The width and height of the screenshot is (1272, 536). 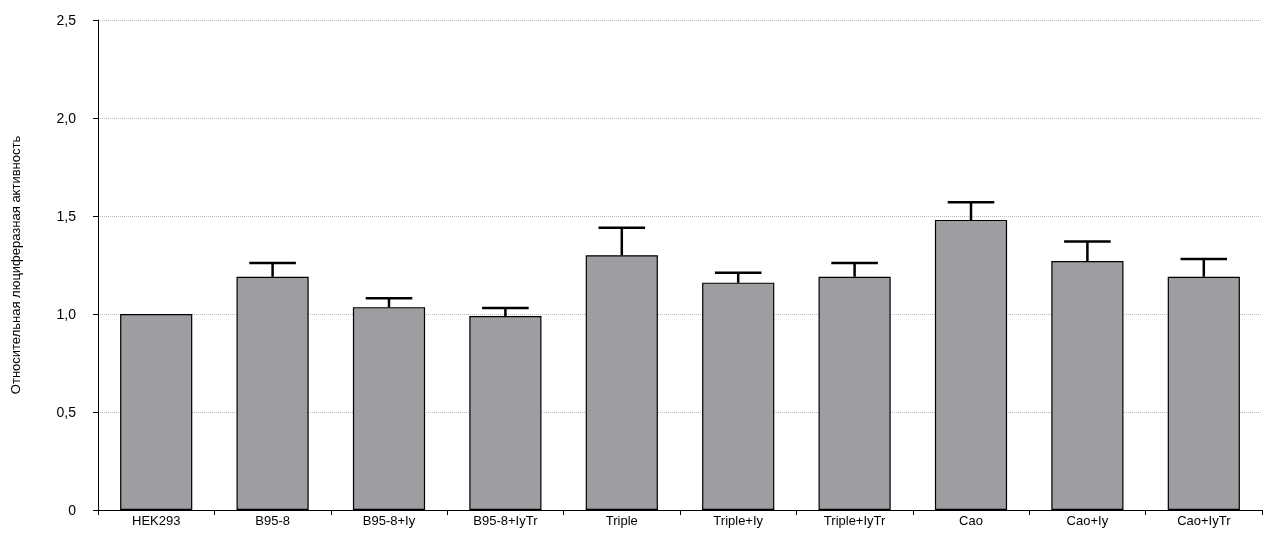 I want to click on y-tick-label: 2,5, so click(x=66, y=20).